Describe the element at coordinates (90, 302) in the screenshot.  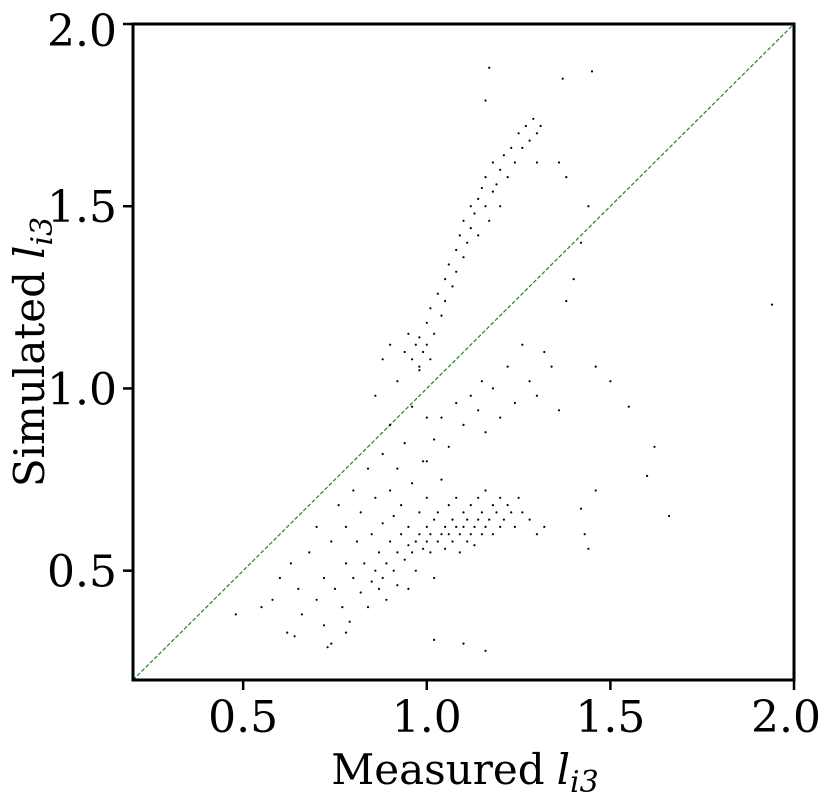
I see `y-axis: 0.5 1.0 1.5 2.0` at that location.